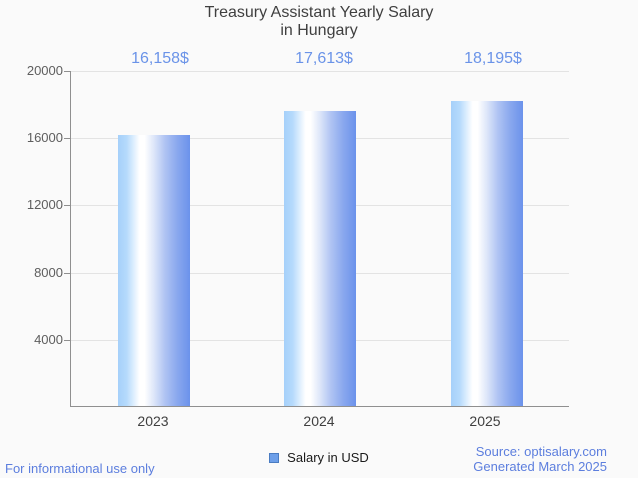 This screenshot has width=638, height=478. I want to click on y-axis-tick-label: 20000, so click(44, 70).